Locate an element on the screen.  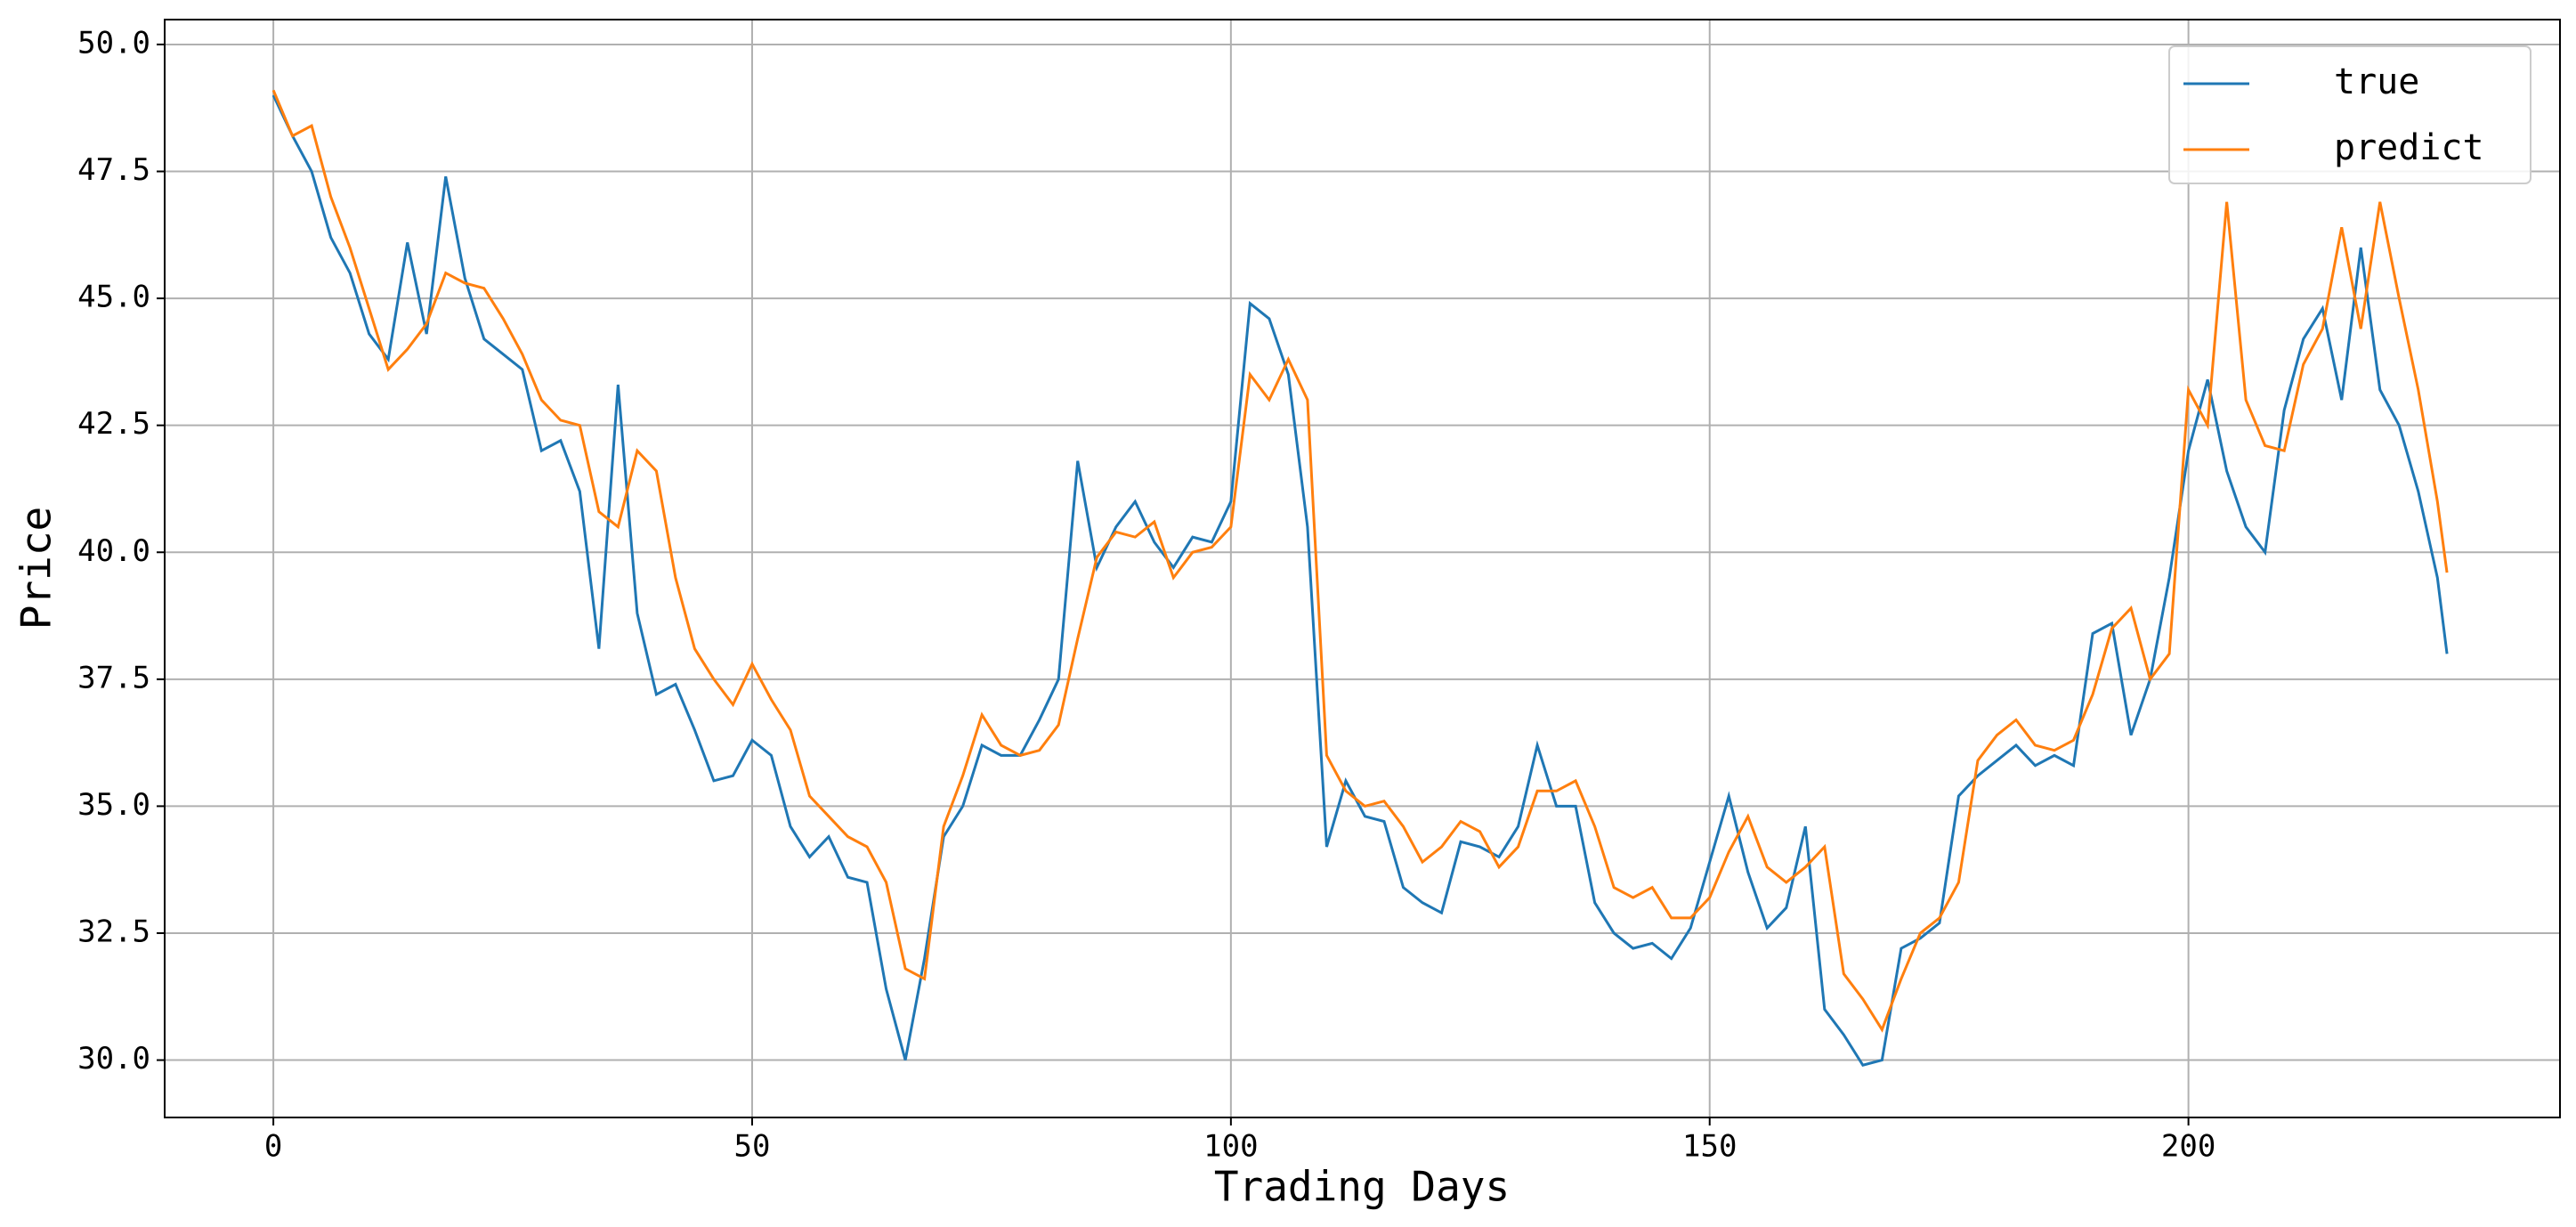
y-tick-label: 40.0 is located at coordinates (113, 551).